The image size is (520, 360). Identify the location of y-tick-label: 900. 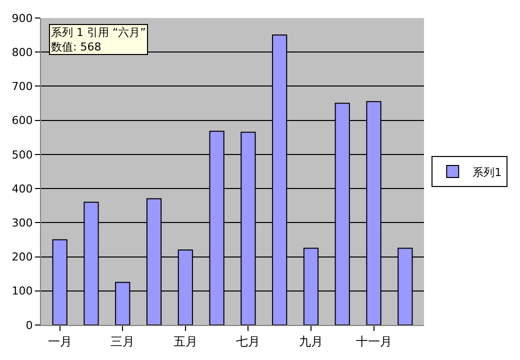
(22, 18).